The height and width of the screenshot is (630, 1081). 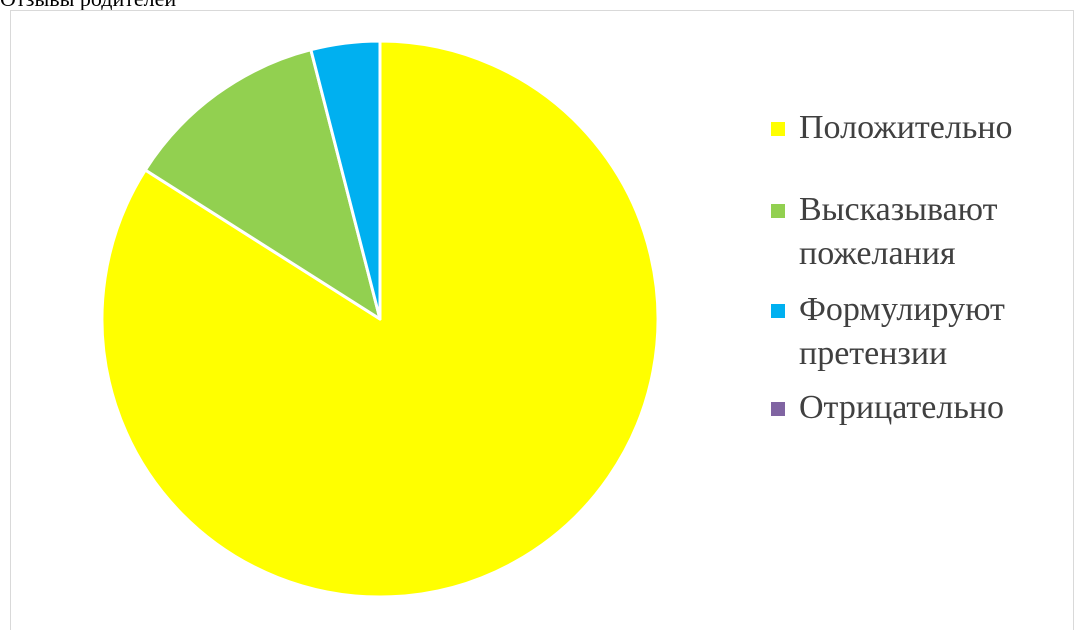 I want to click on legend-label-wishes-line-2: пожелания, so click(x=877, y=253).